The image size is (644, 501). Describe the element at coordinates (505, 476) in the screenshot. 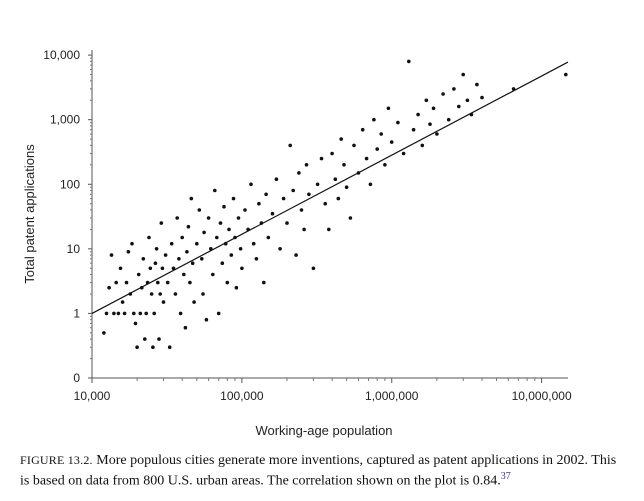

I see `footnote-link: 37` at that location.